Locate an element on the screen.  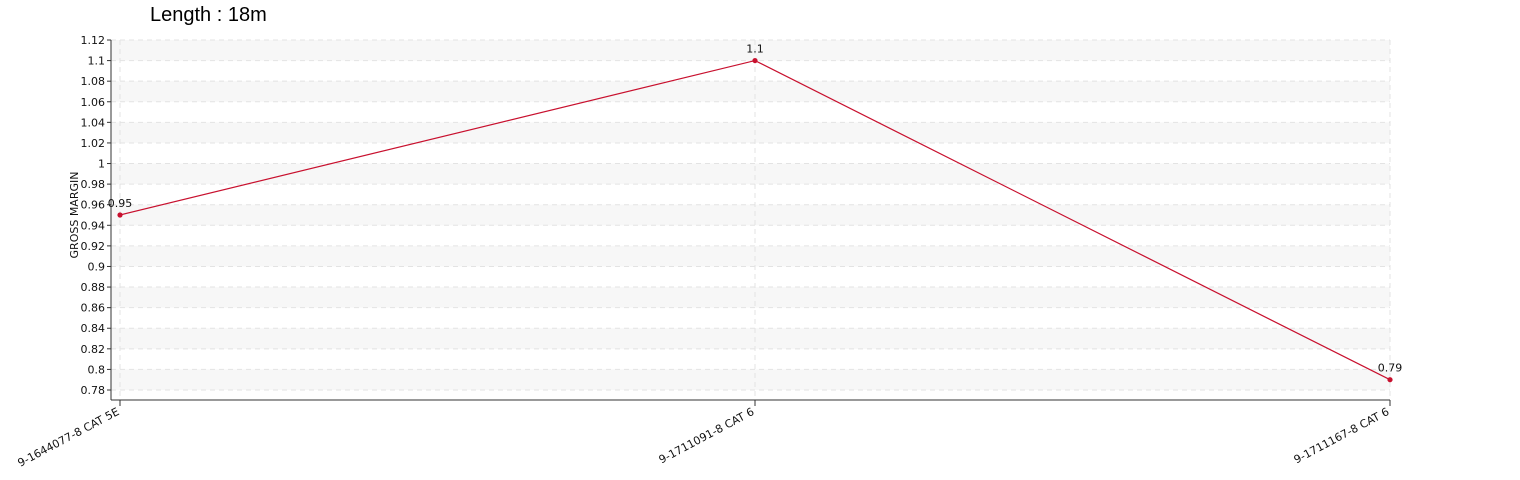
x-tick-label: 9-1711091-8 CAT 6 is located at coordinates (707, 435).